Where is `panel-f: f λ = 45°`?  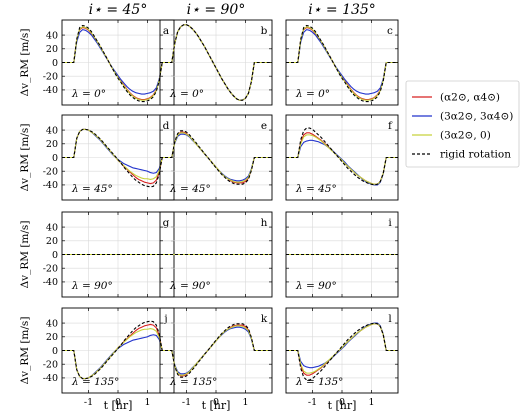
panel-f: f λ = 45° is located at coordinates (342, 157).